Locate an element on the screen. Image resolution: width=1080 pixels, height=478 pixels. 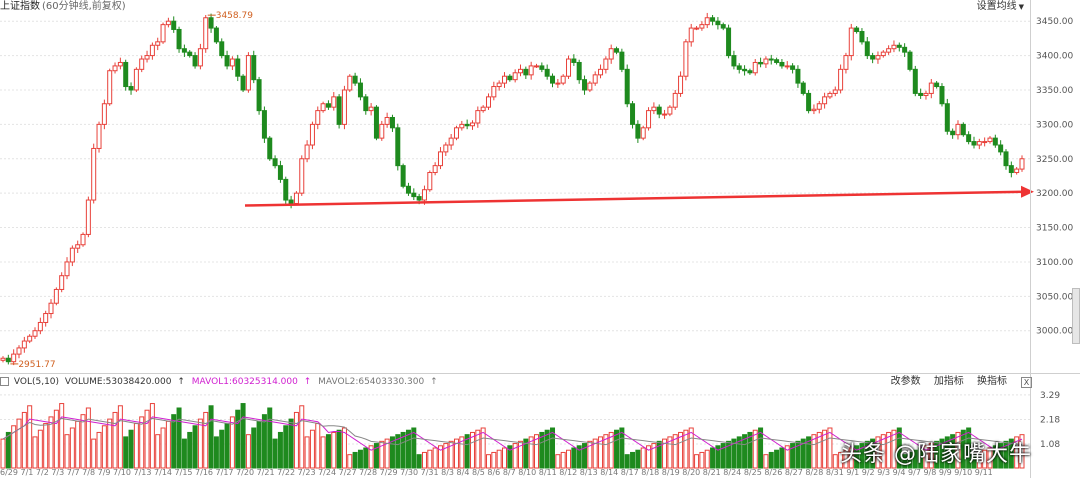
mavol2-line is located at coordinates (512, 431).